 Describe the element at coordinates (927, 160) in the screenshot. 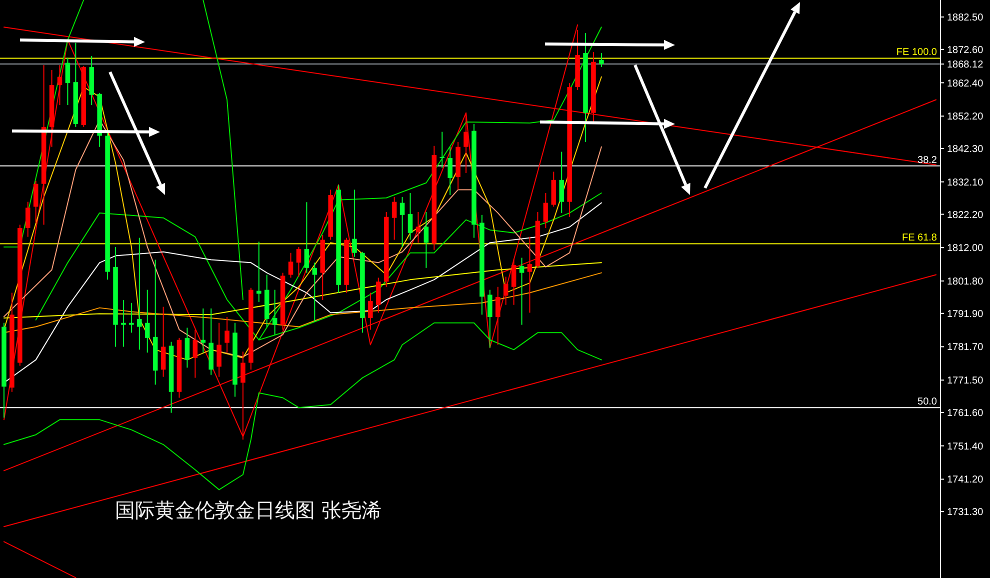

I see `annotation: 38.2` at that location.